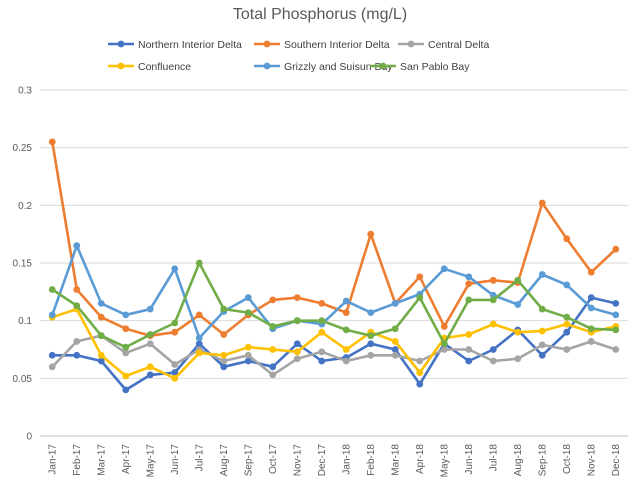  Describe the element at coordinates (150, 461) in the screenshot. I see `x-tick-label: May-17` at that location.